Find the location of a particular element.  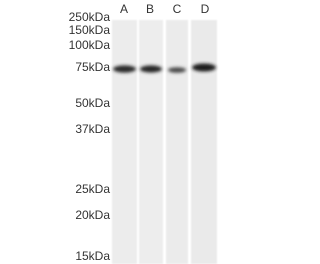

lane-label: C is located at coordinates (177, 9).